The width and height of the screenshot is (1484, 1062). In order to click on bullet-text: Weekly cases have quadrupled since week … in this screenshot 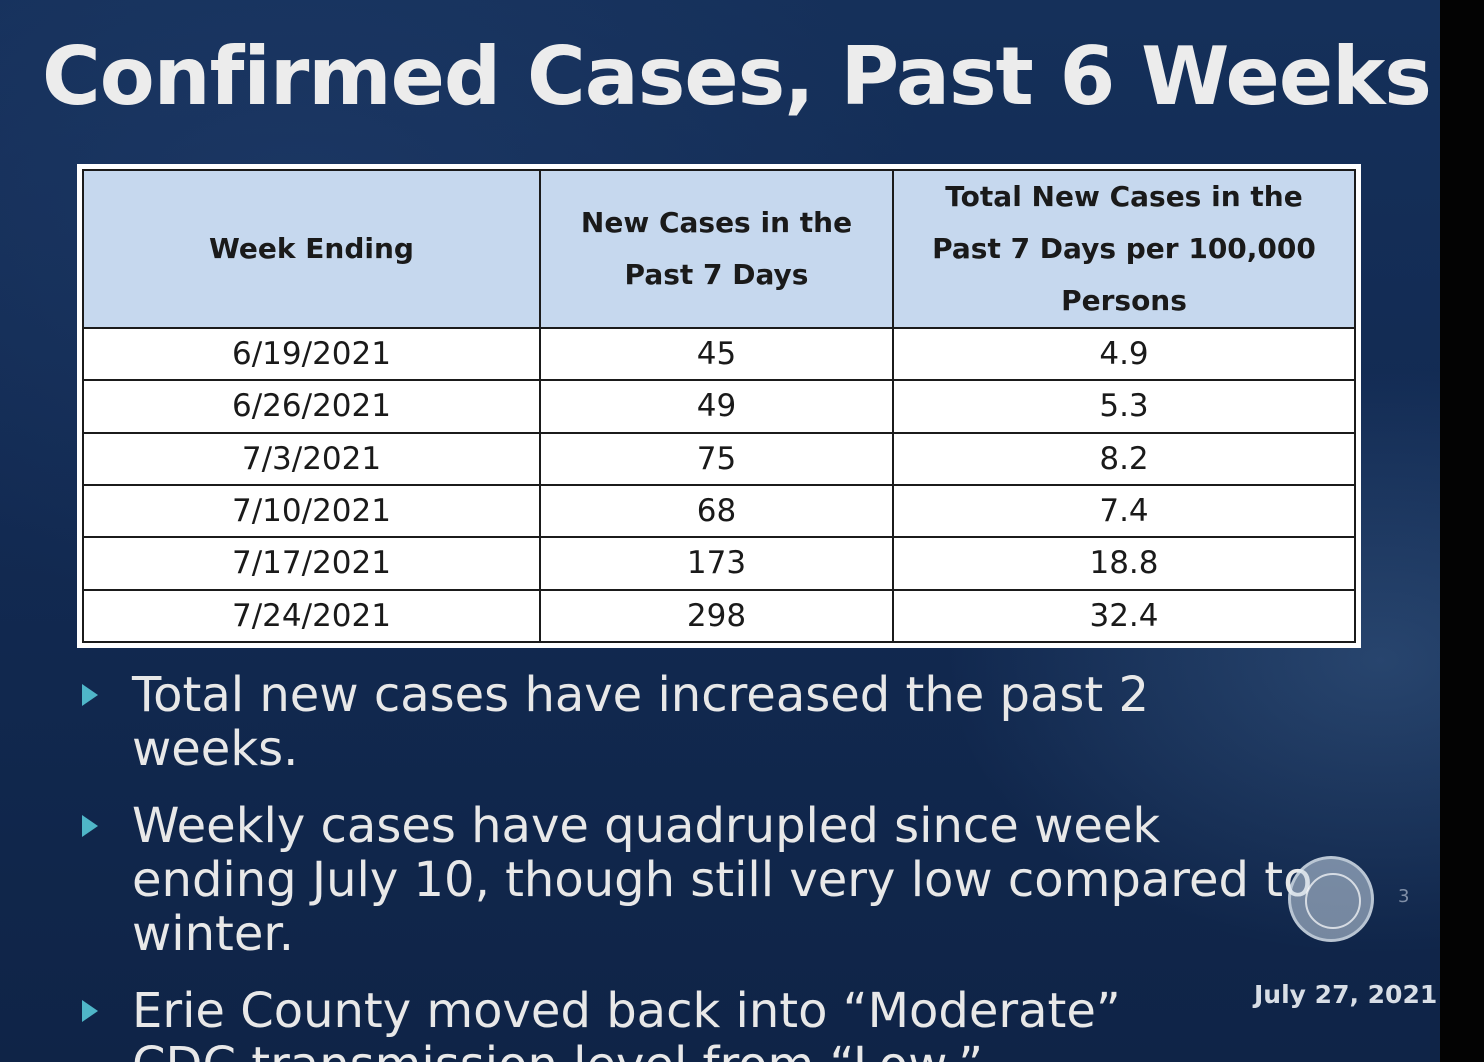, I will do `click(722, 880)`.